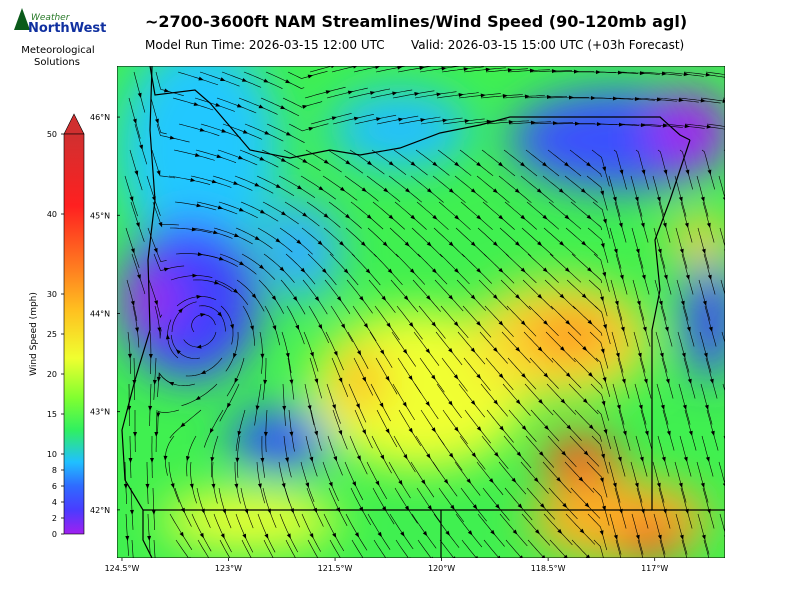 Image resolution: width=800 pixels, height=604 pixels. I want to click on colorbar-tick-label: 8, so click(54, 470).